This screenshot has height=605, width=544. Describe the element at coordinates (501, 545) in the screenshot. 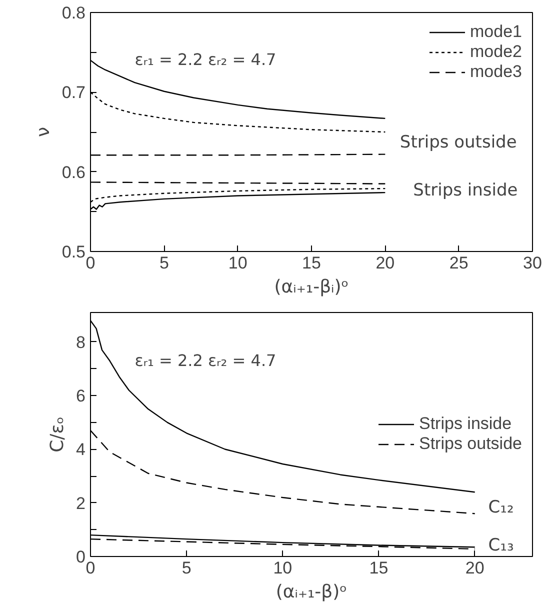

I see `annotation: C₁₃` at that location.